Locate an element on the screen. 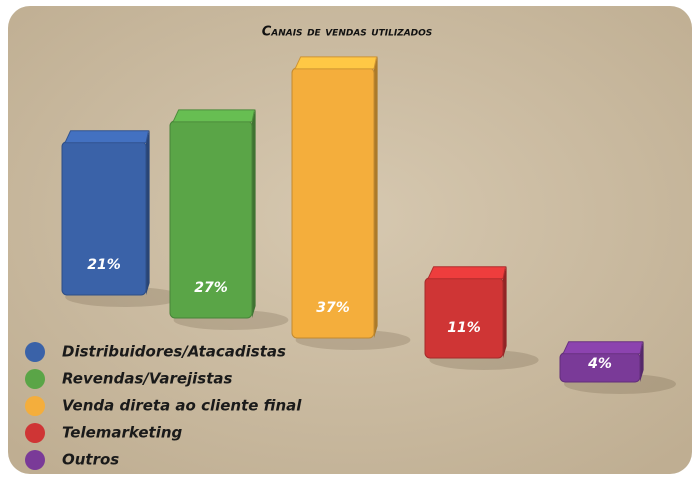 This screenshot has width=694, height=477. value-label: 27% is located at coordinates (211, 288).